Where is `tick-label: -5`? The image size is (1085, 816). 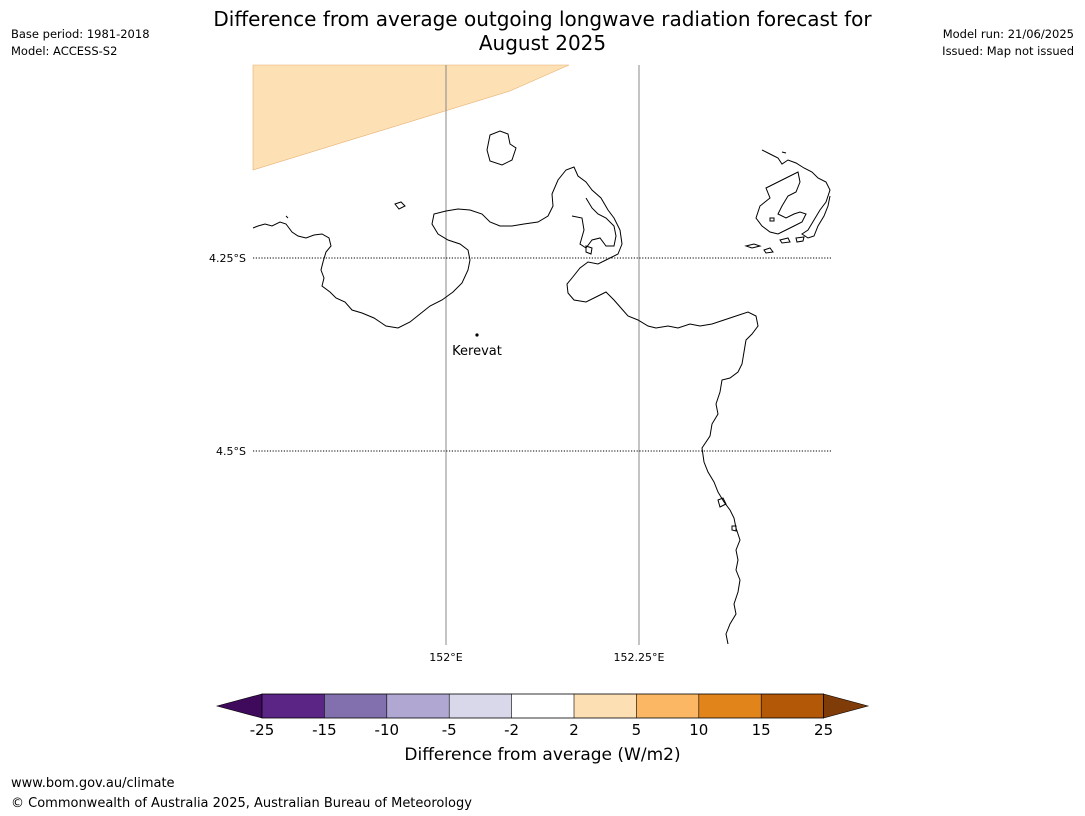 tick-label: -5 is located at coordinates (449, 730).